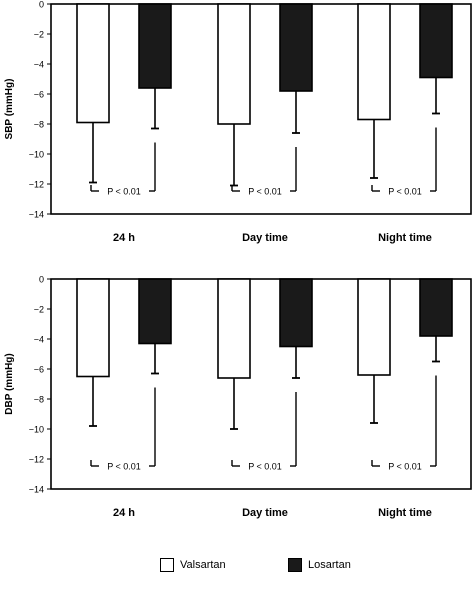 The height and width of the screenshot is (597, 474). What do you see at coordinates (203, 565) in the screenshot?
I see `legend-label-valsartan: Valsartan` at bounding box center [203, 565].